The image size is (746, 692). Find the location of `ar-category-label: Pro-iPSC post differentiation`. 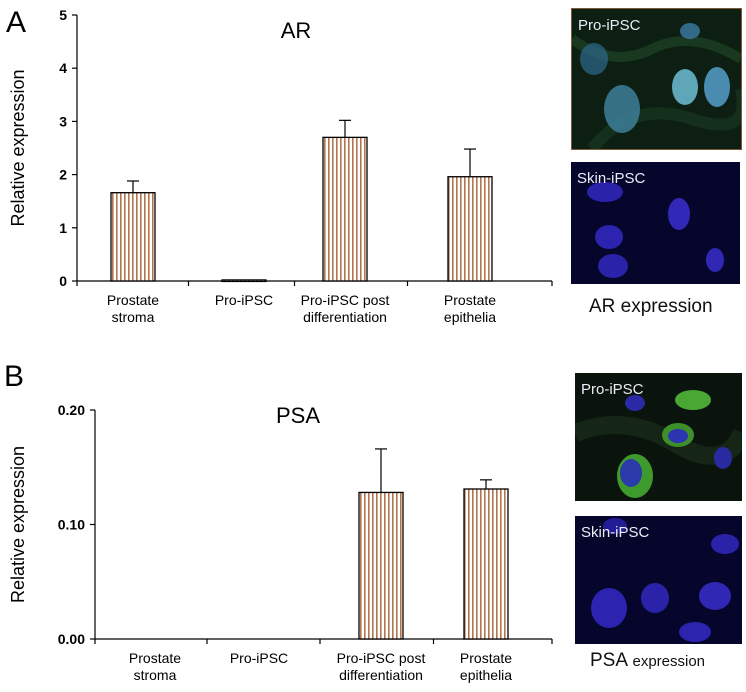

ar-category-label: Pro-iPSC post differentiation is located at coordinates (345, 308).